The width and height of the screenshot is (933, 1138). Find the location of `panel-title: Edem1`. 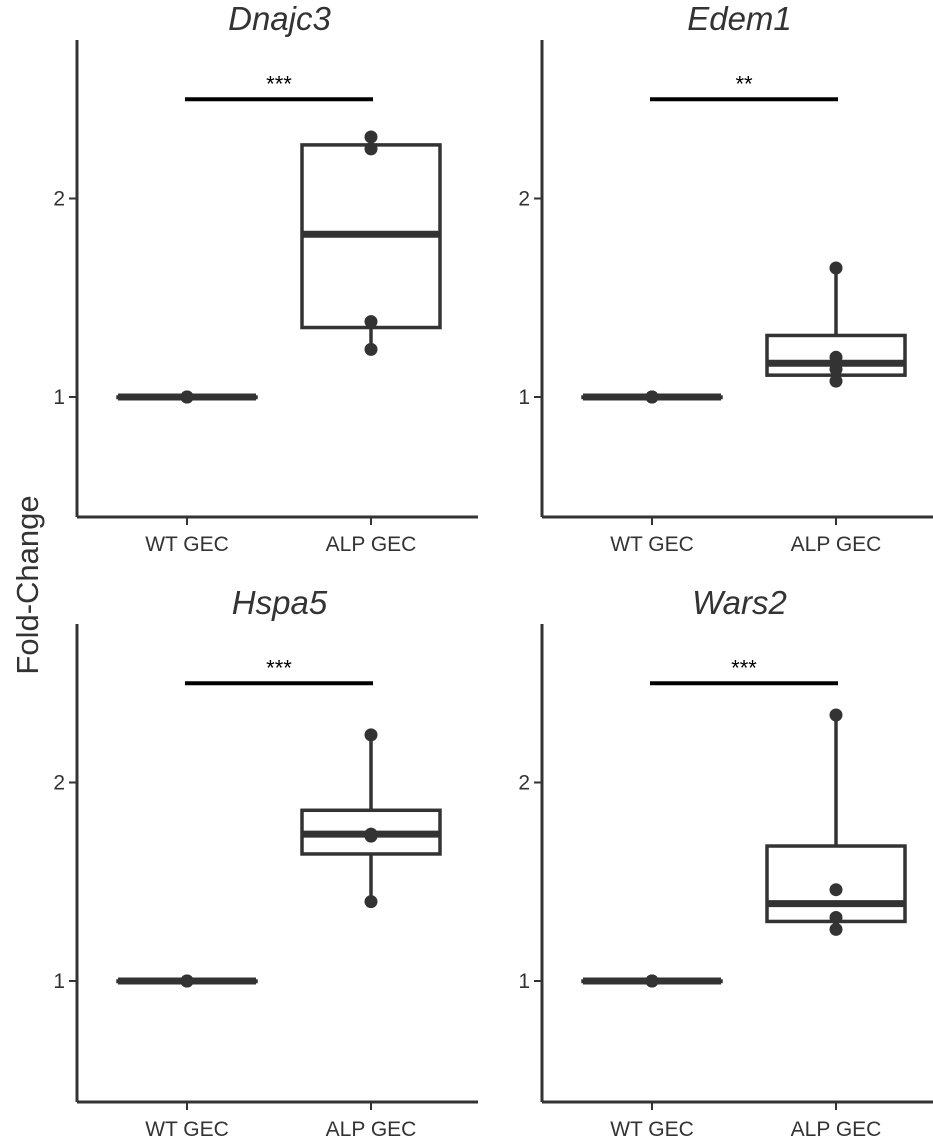

panel-title: Edem1 is located at coordinates (739, 18).